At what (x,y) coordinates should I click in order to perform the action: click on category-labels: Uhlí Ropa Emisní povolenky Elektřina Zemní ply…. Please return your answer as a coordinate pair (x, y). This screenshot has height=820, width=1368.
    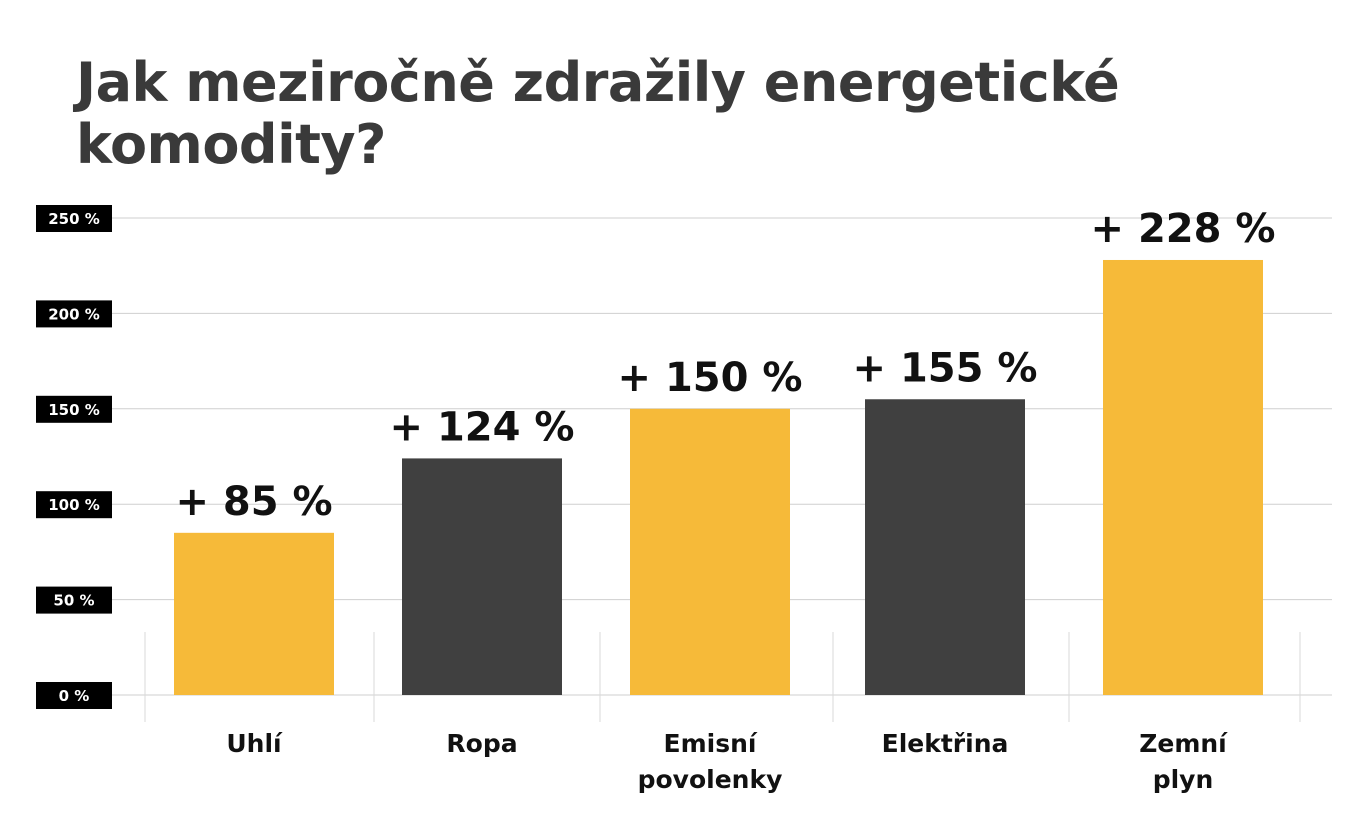
    Looking at the image, I should click on (727, 761).